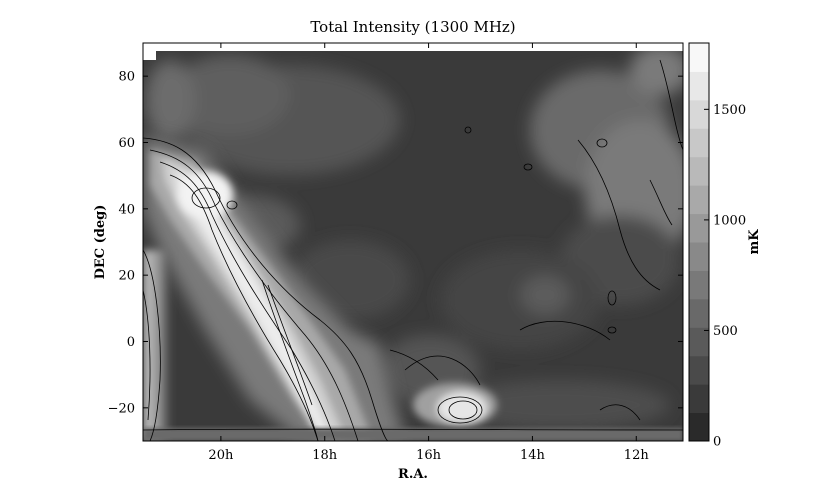 The width and height of the screenshot is (830, 498). I want to click on x-tick-label: 16h, so click(429, 455).